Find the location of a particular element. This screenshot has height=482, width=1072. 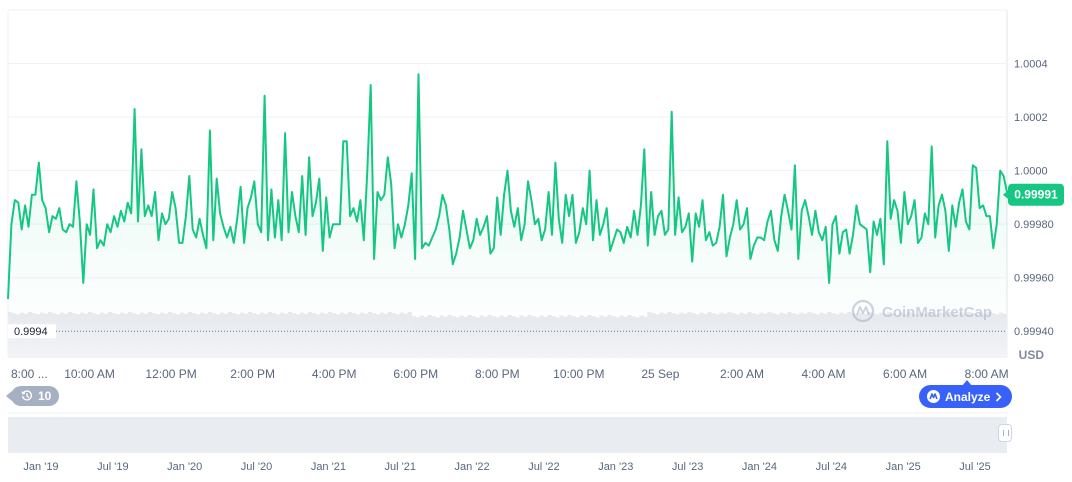

min-price-label: 0.9994 is located at coordinates (32, 331).